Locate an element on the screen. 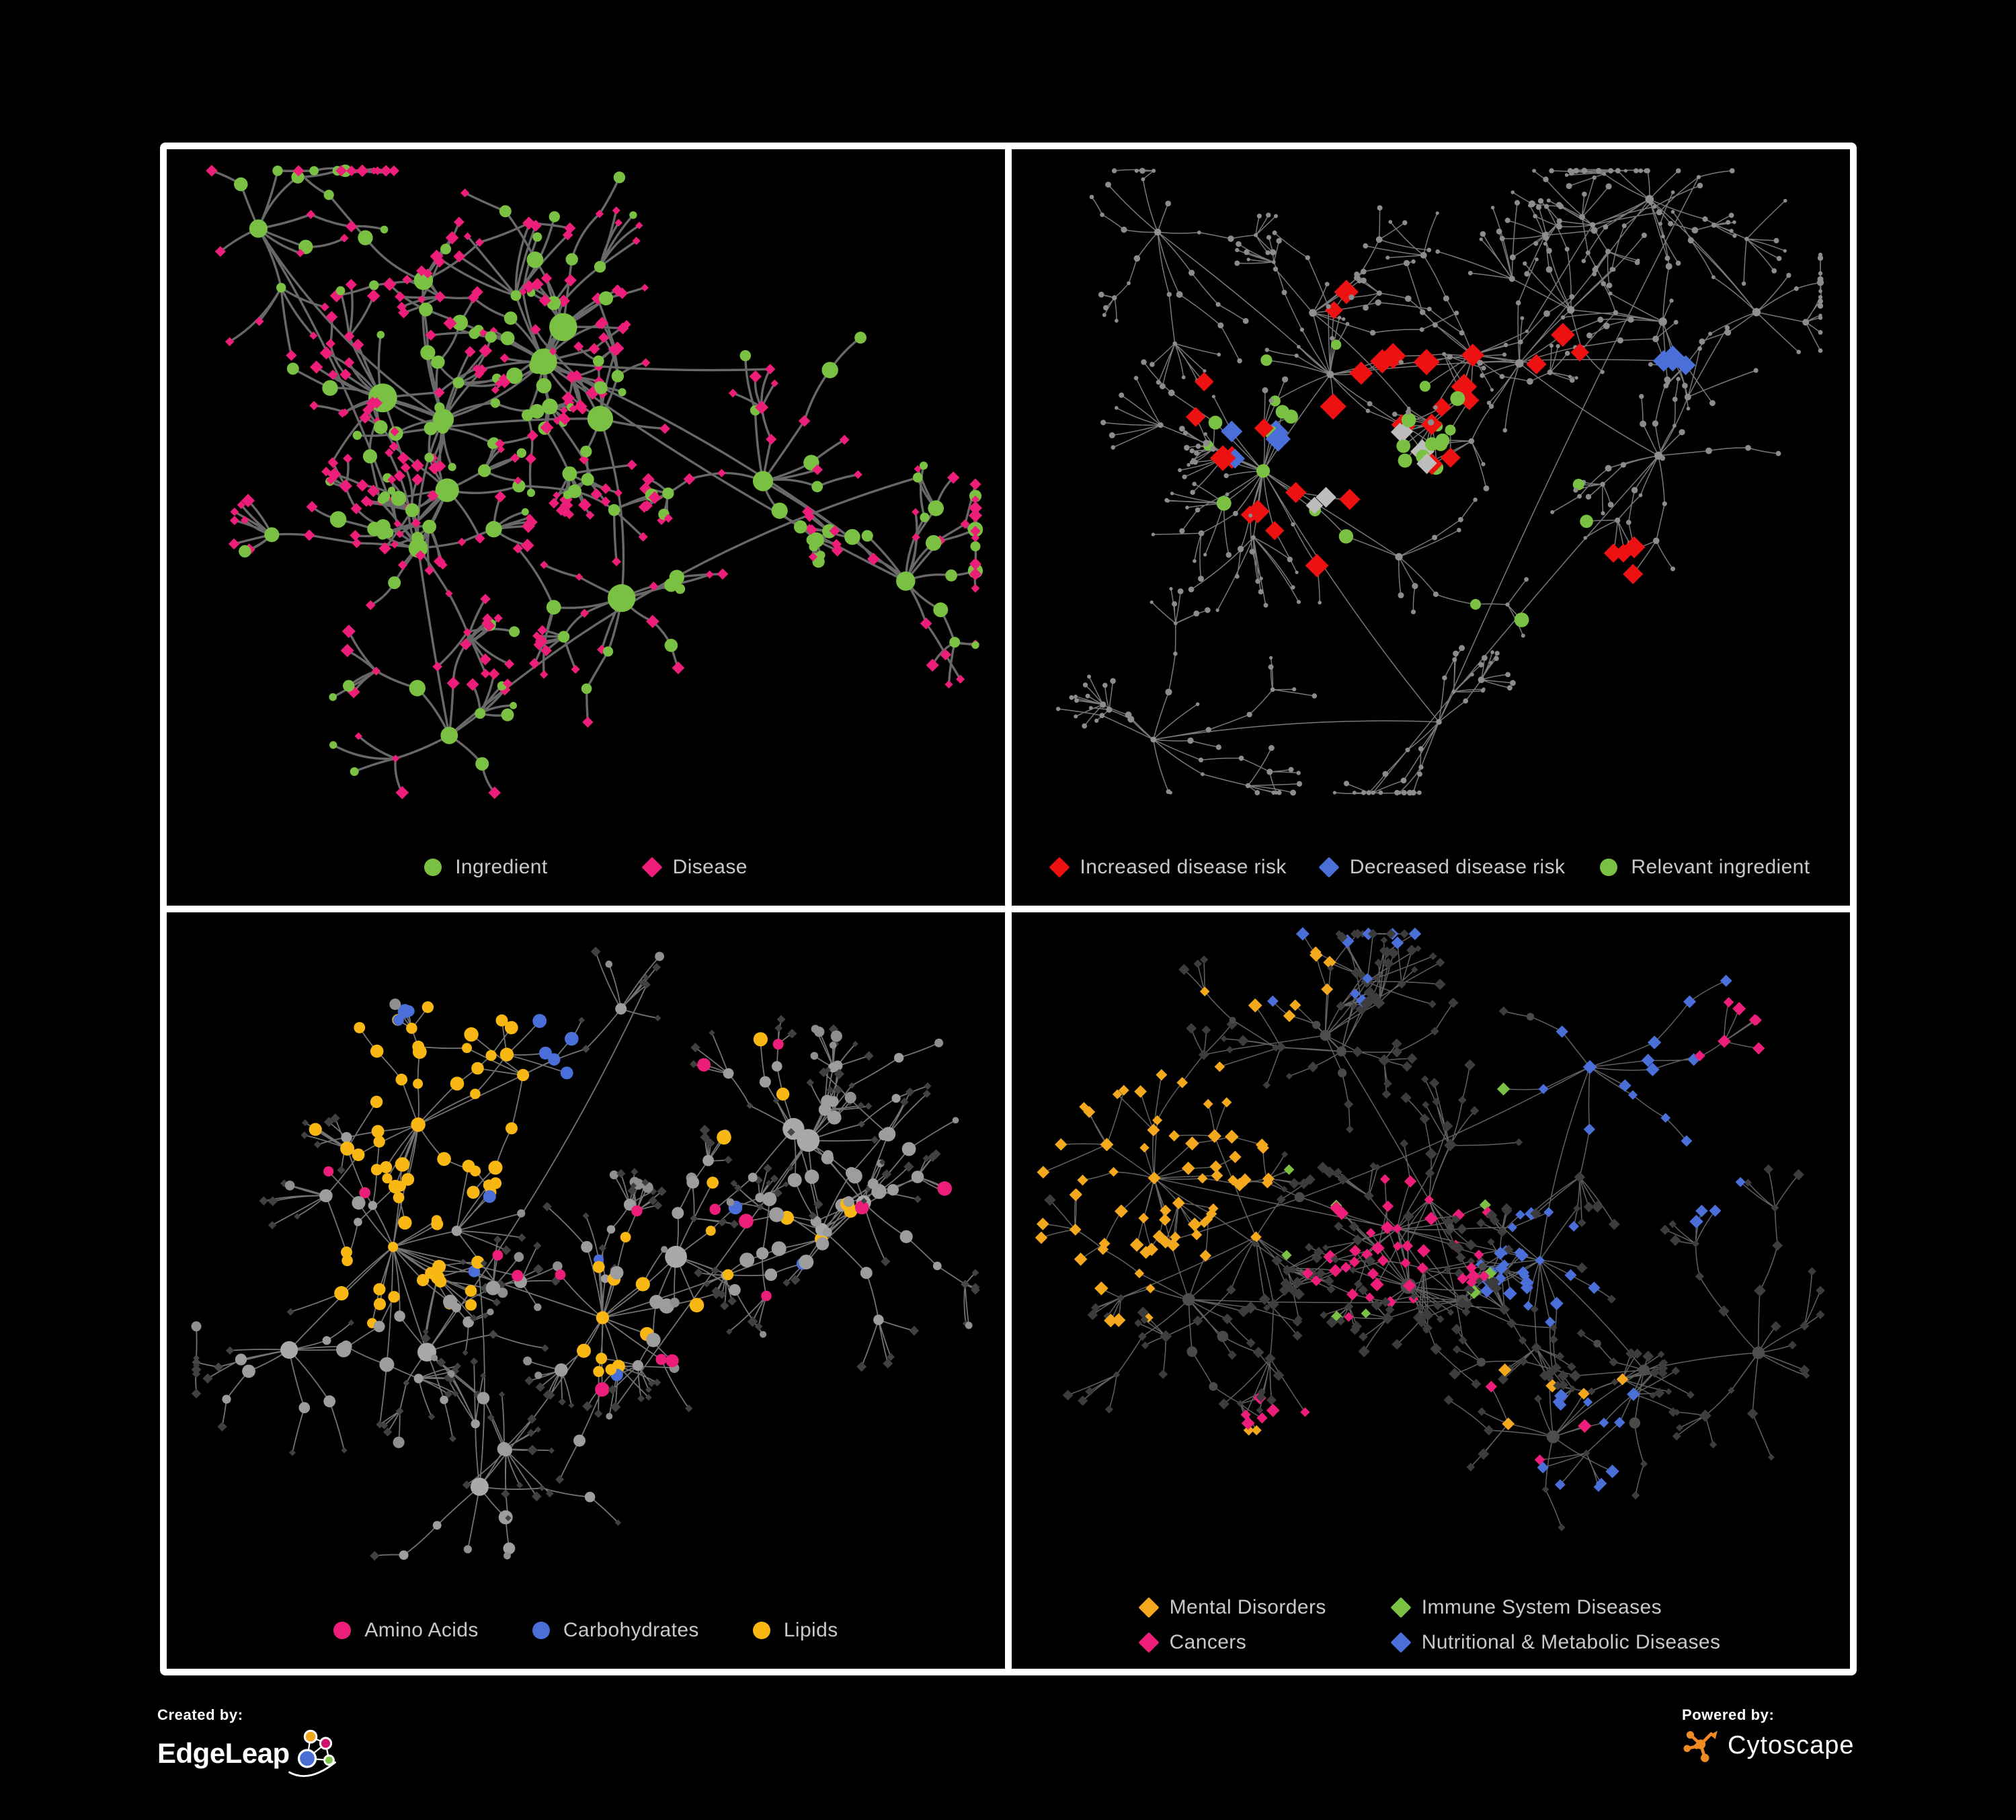  legend-label: Nutritional & Metabolic Diseases is located at coordinates (1571, 1642).